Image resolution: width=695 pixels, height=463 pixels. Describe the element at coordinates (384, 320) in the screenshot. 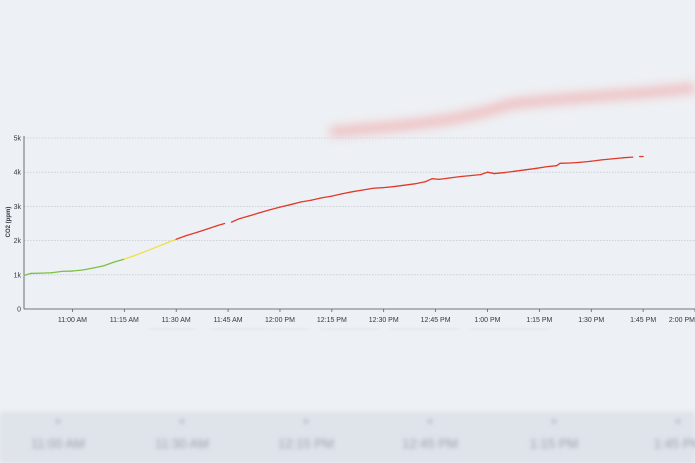

I see `x-tick-label: 12:30 PM` at that location.